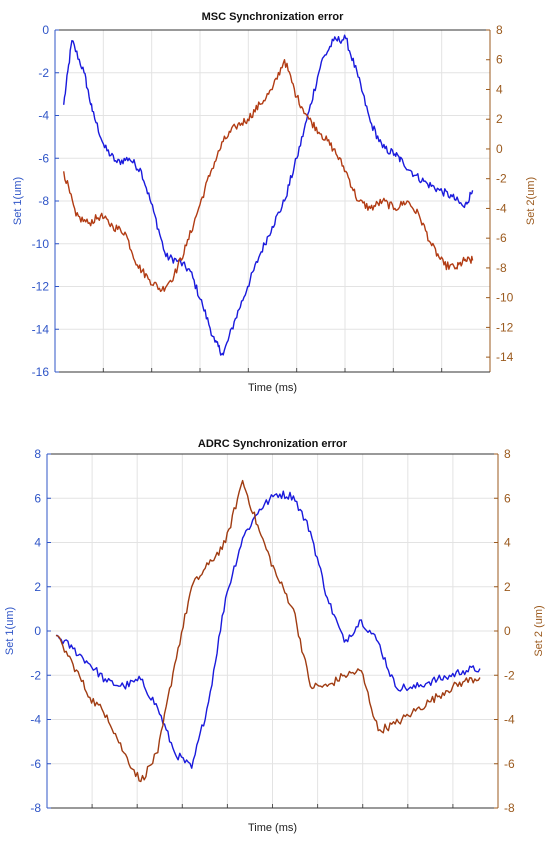 The width and height of the screenshot is (550, 847). What do you see at coordinates (41, 244) in the screenshot?
I see `left-tick-label: -10` at bounding box center [41, 244].